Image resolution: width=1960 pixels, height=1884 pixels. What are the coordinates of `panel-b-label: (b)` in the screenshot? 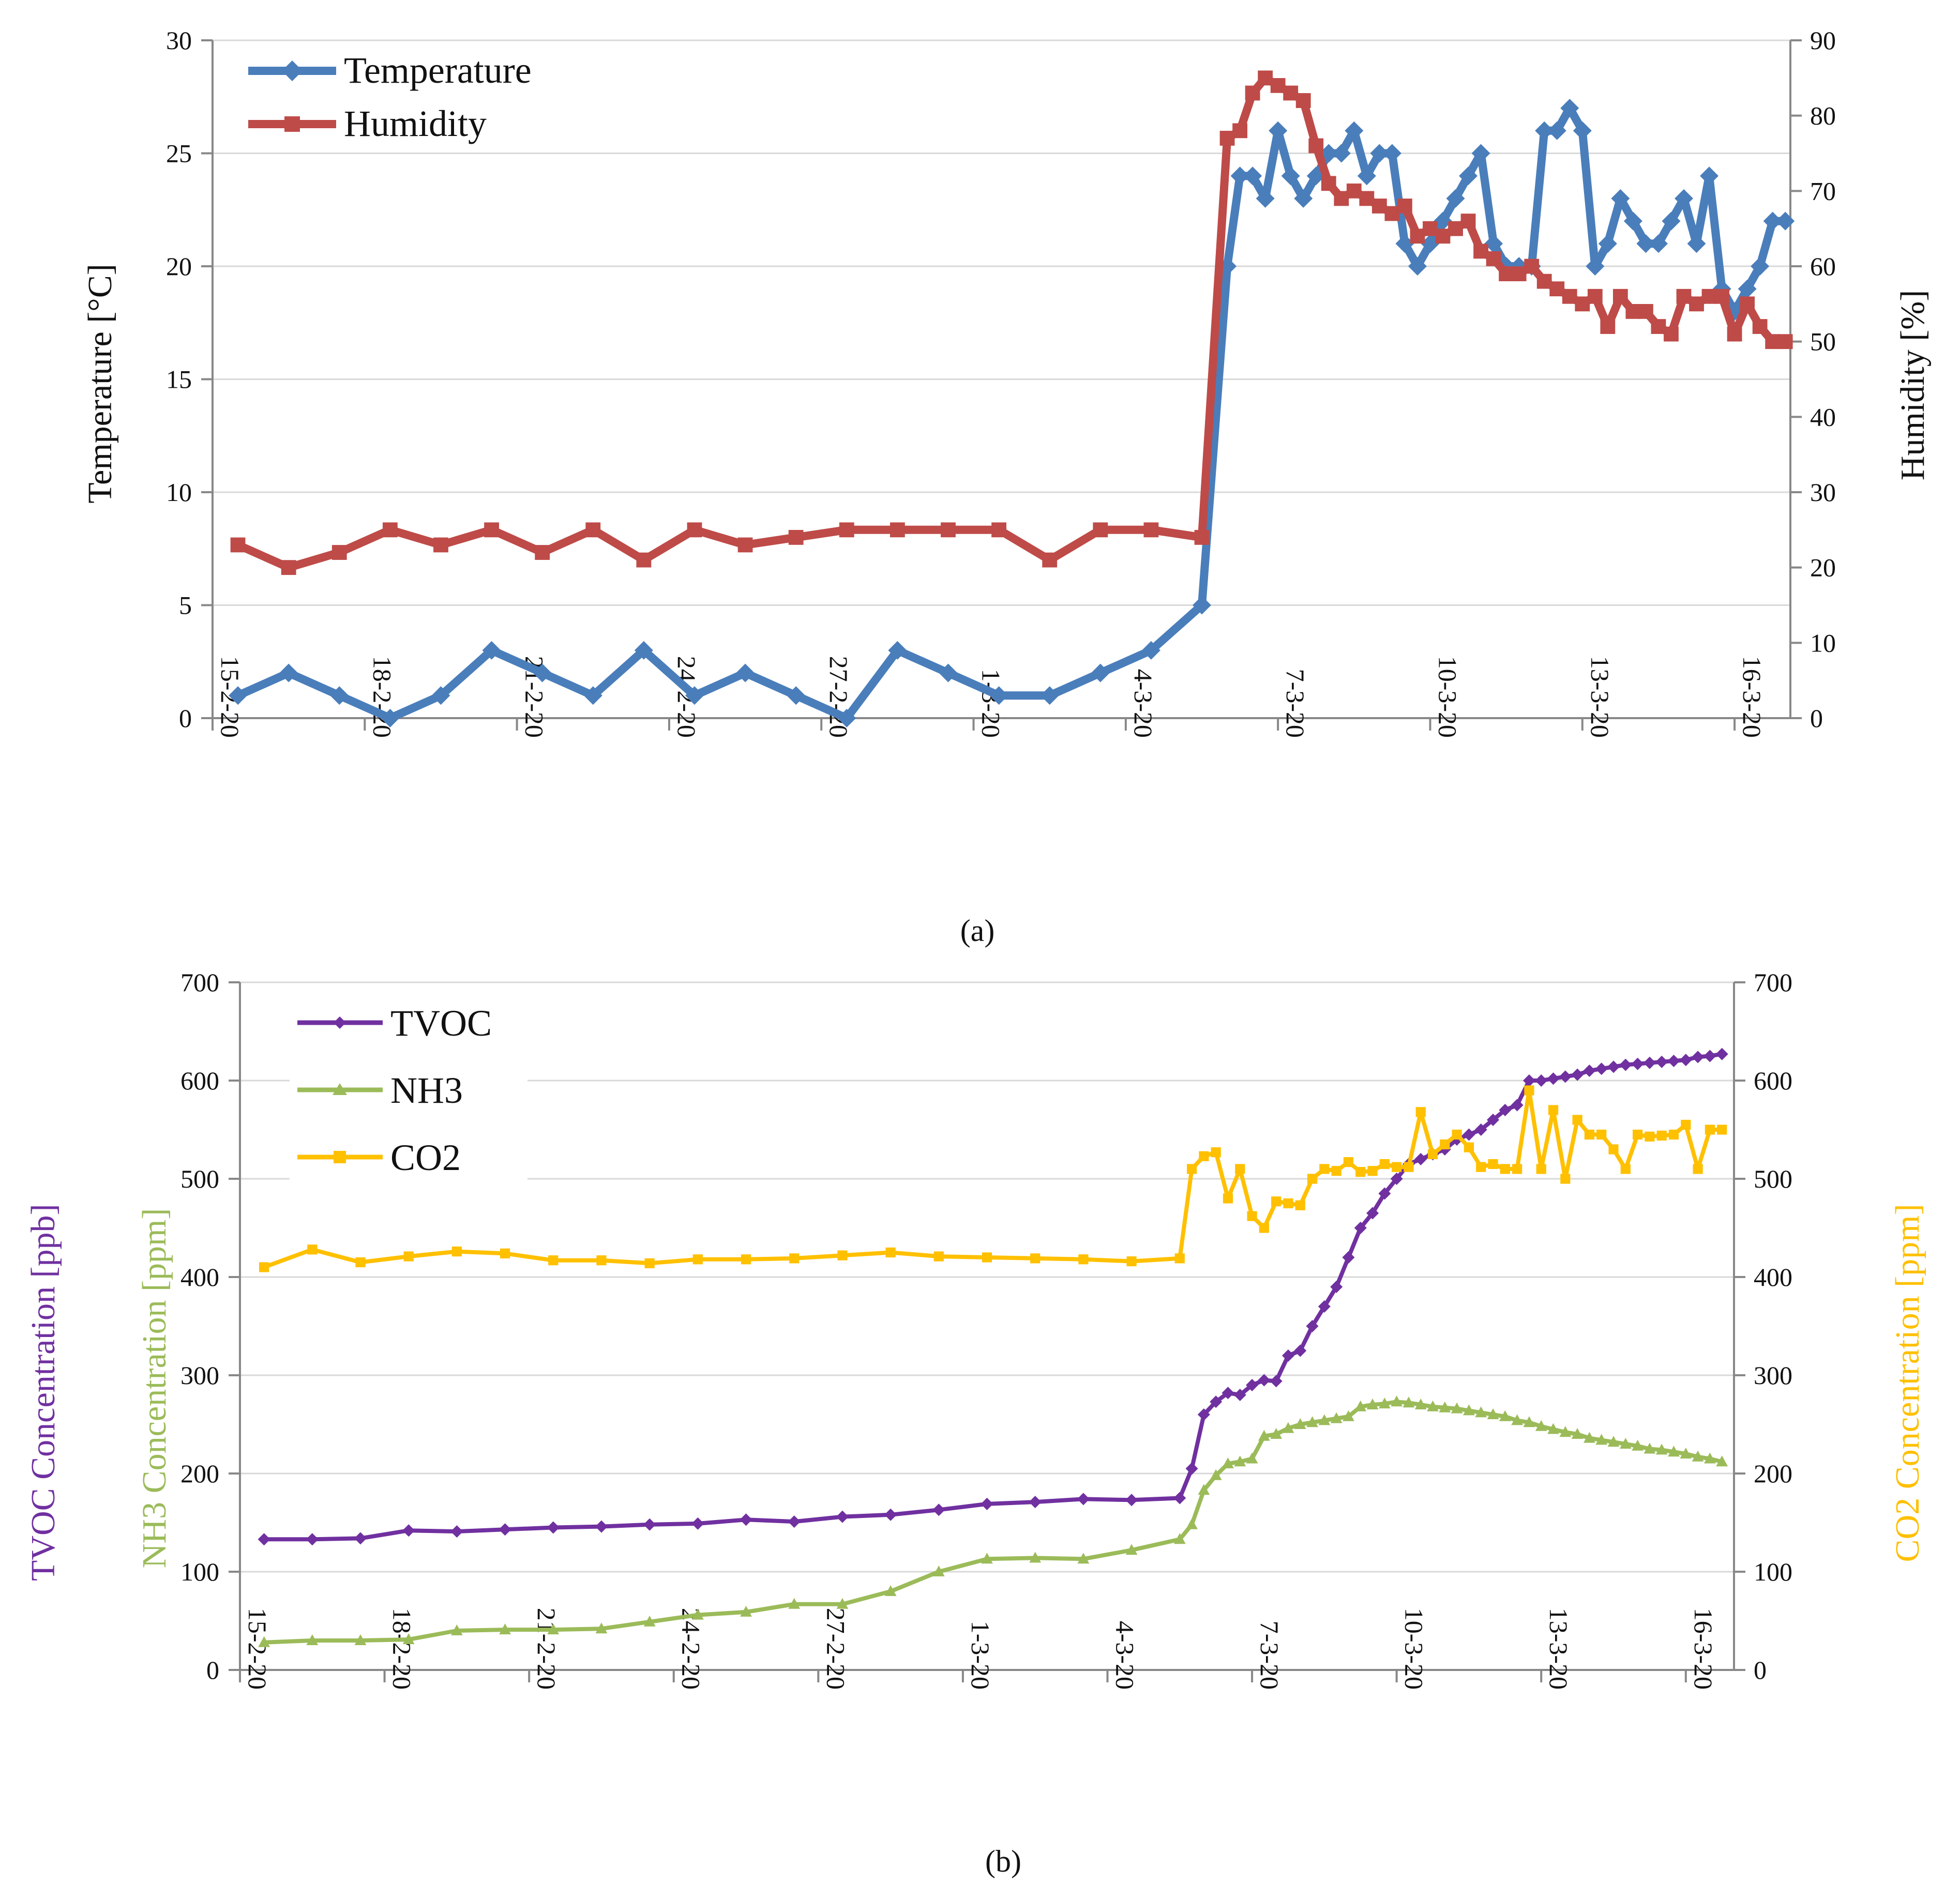 It's located at (1003, 1861).